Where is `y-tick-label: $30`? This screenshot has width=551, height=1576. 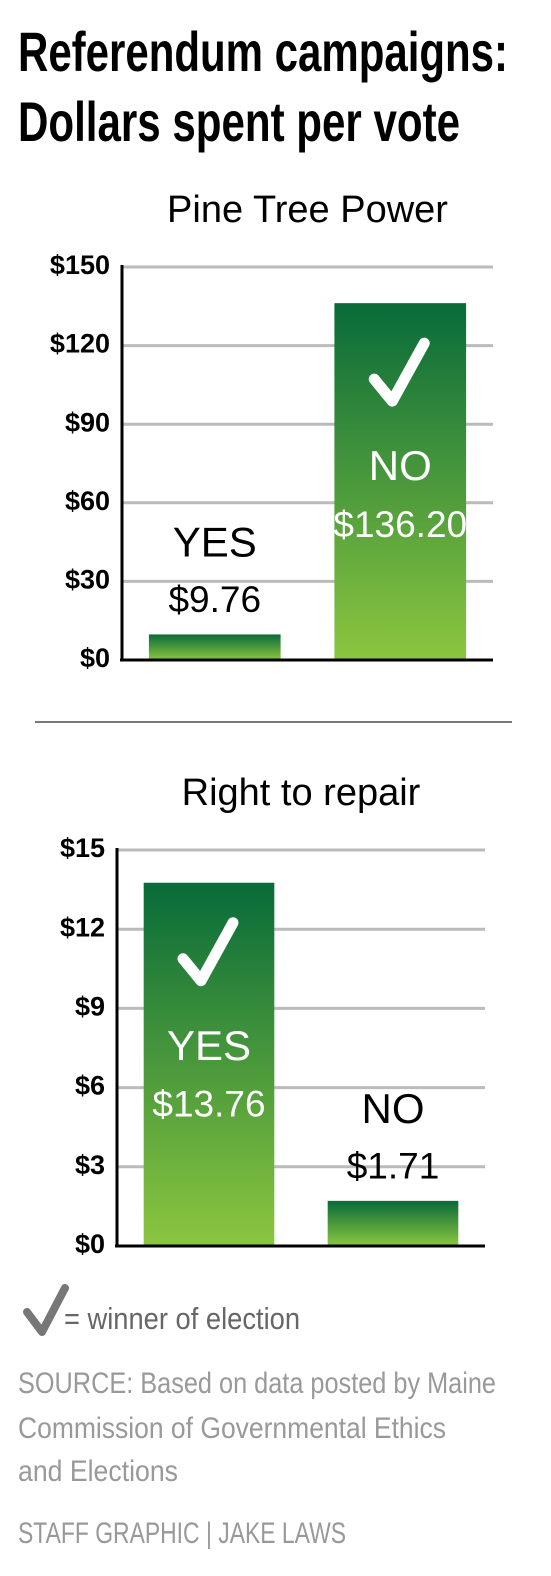 y-tick-label: $30 is located at coordinates (87, 580).